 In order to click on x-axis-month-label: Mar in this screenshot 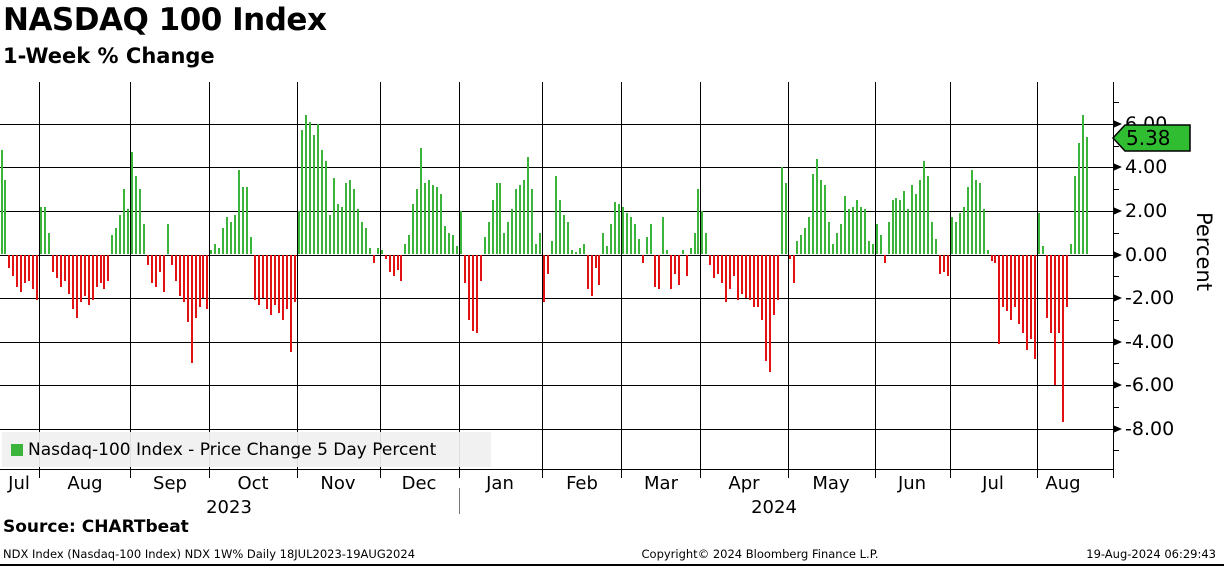, I will do `click(661, 483)`.